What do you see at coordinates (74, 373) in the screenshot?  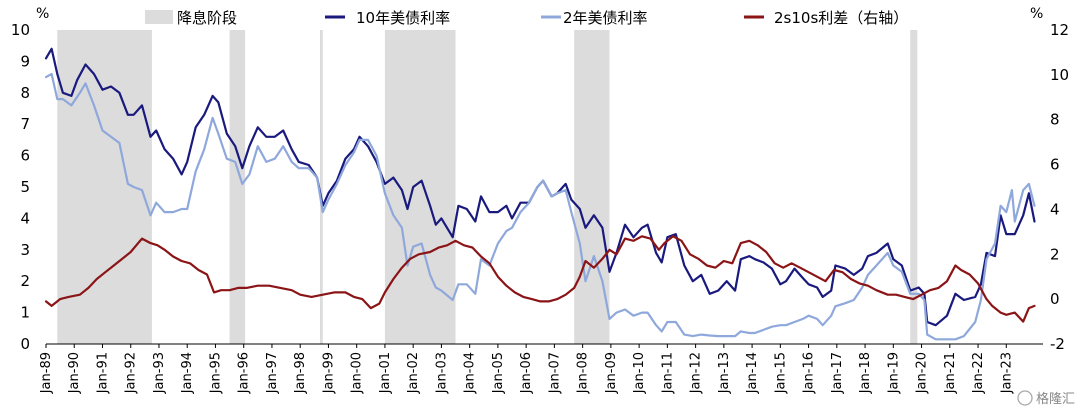 I see `x-tick-label: Jan-90` at bounding box center [74, 373].